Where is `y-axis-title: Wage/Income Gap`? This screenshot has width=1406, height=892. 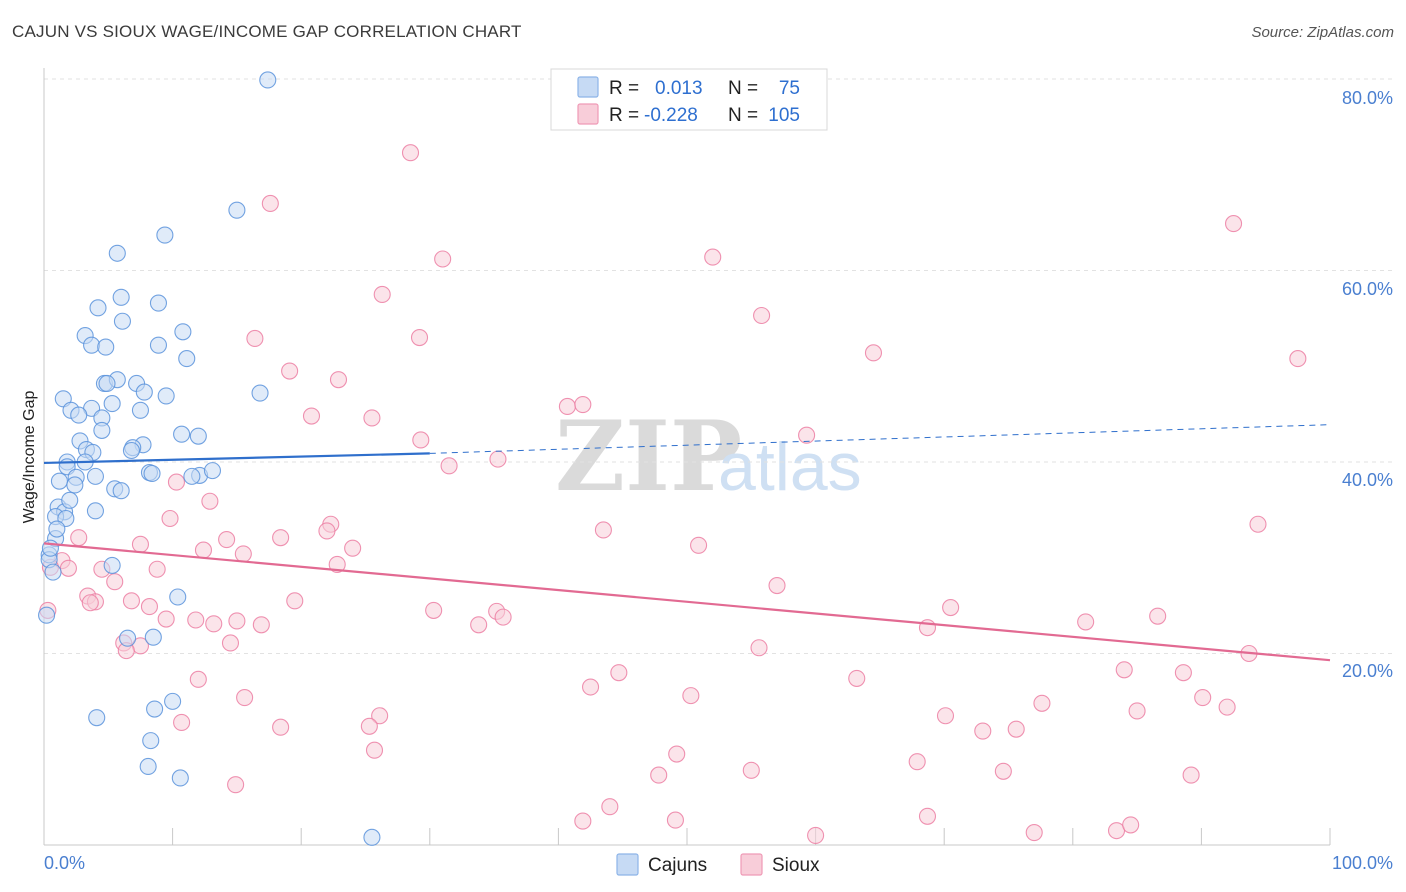
y-axis-title: Wage/Income Gap is located at coordinates (29, 457).